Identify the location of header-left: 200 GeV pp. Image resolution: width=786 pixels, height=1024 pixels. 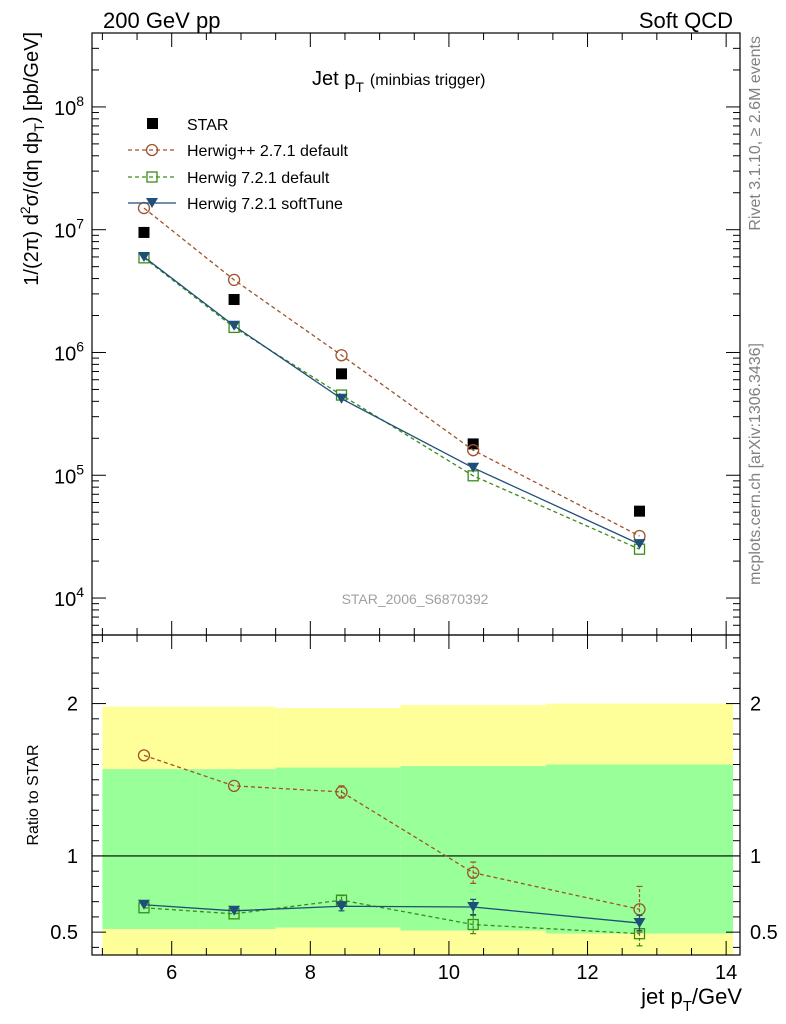
(161, 20).